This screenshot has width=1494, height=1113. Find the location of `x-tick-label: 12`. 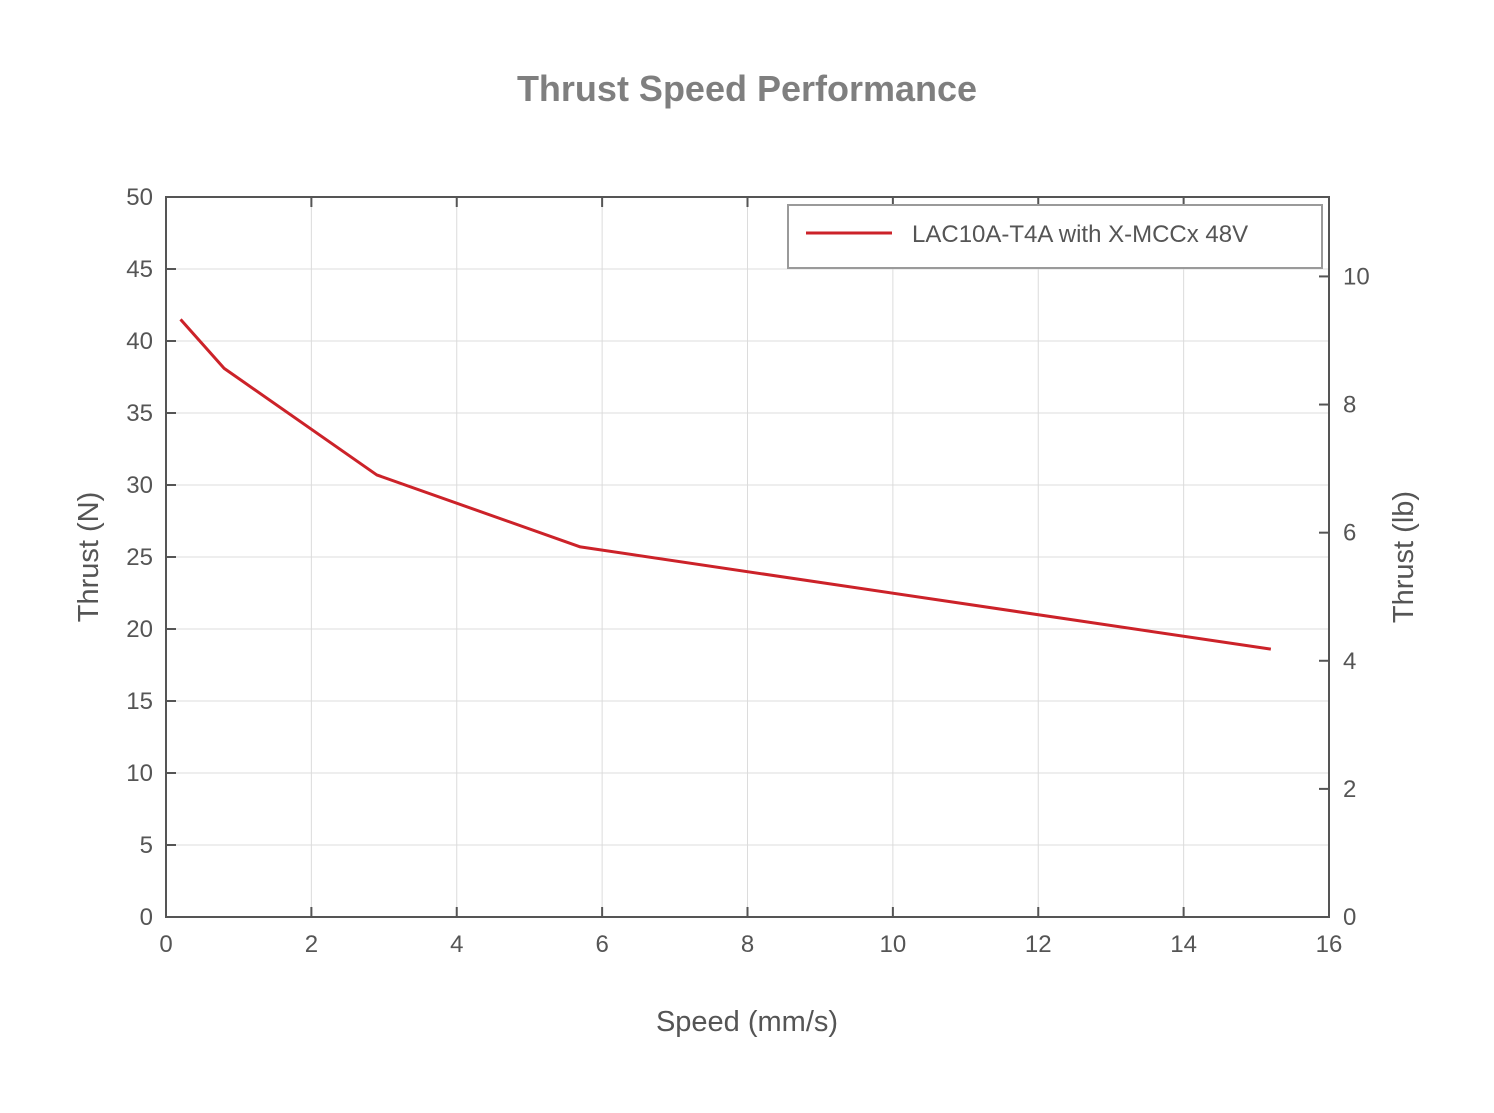

x-tick-label: 12 is located at coordinates (1038, 944).